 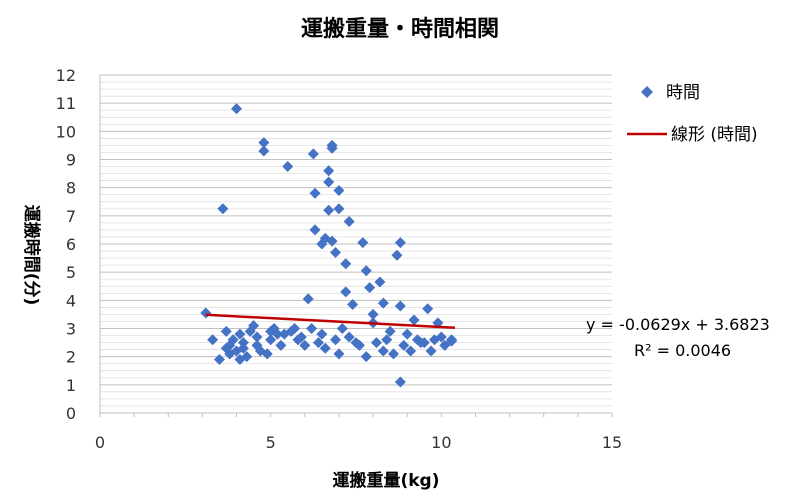 What do you see at coordinates (683, 93) in the screenshot?
I see `legend-label-series: 時間` at bounding box center [683, 93].